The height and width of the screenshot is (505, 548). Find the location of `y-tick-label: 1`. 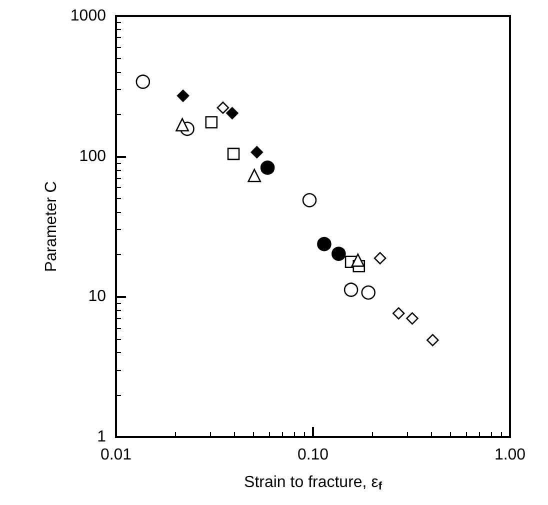

y-tick-label: 1 is located at coordinates (101, 437).